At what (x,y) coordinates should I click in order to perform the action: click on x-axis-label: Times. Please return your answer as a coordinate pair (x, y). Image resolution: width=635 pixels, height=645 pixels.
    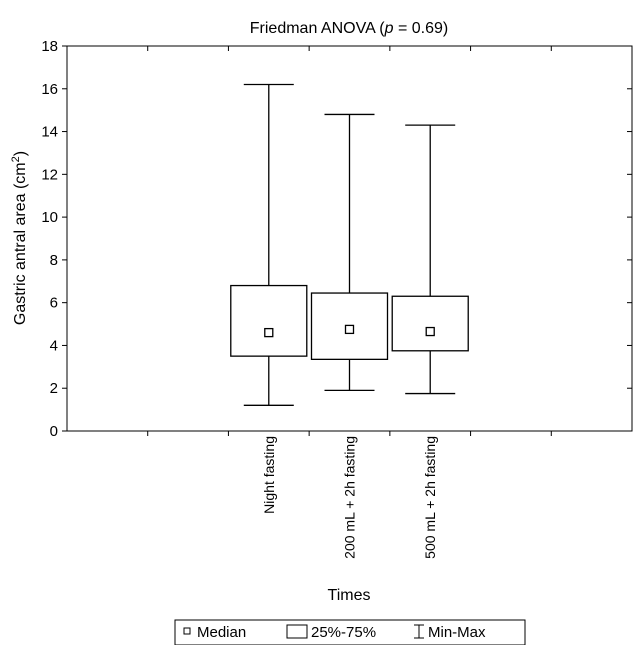
    Looking at the image, I should click on (349, 595).